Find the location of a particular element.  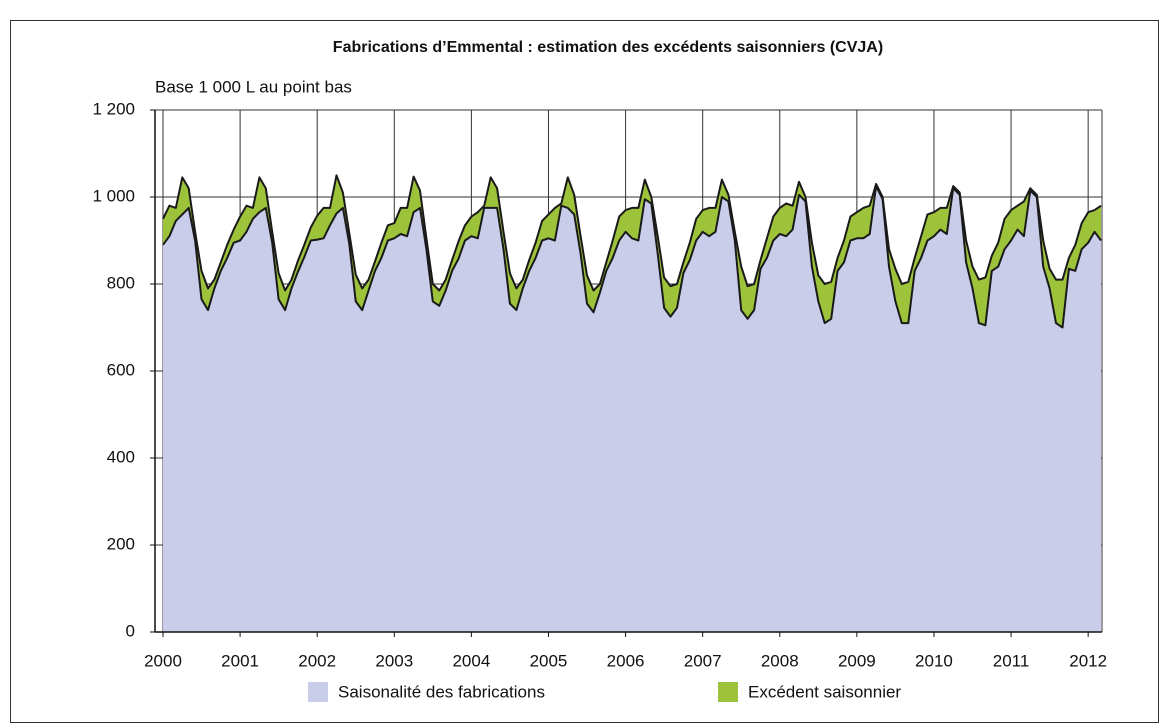

y-tick-label: 800 is located at coordinates (121, 282).